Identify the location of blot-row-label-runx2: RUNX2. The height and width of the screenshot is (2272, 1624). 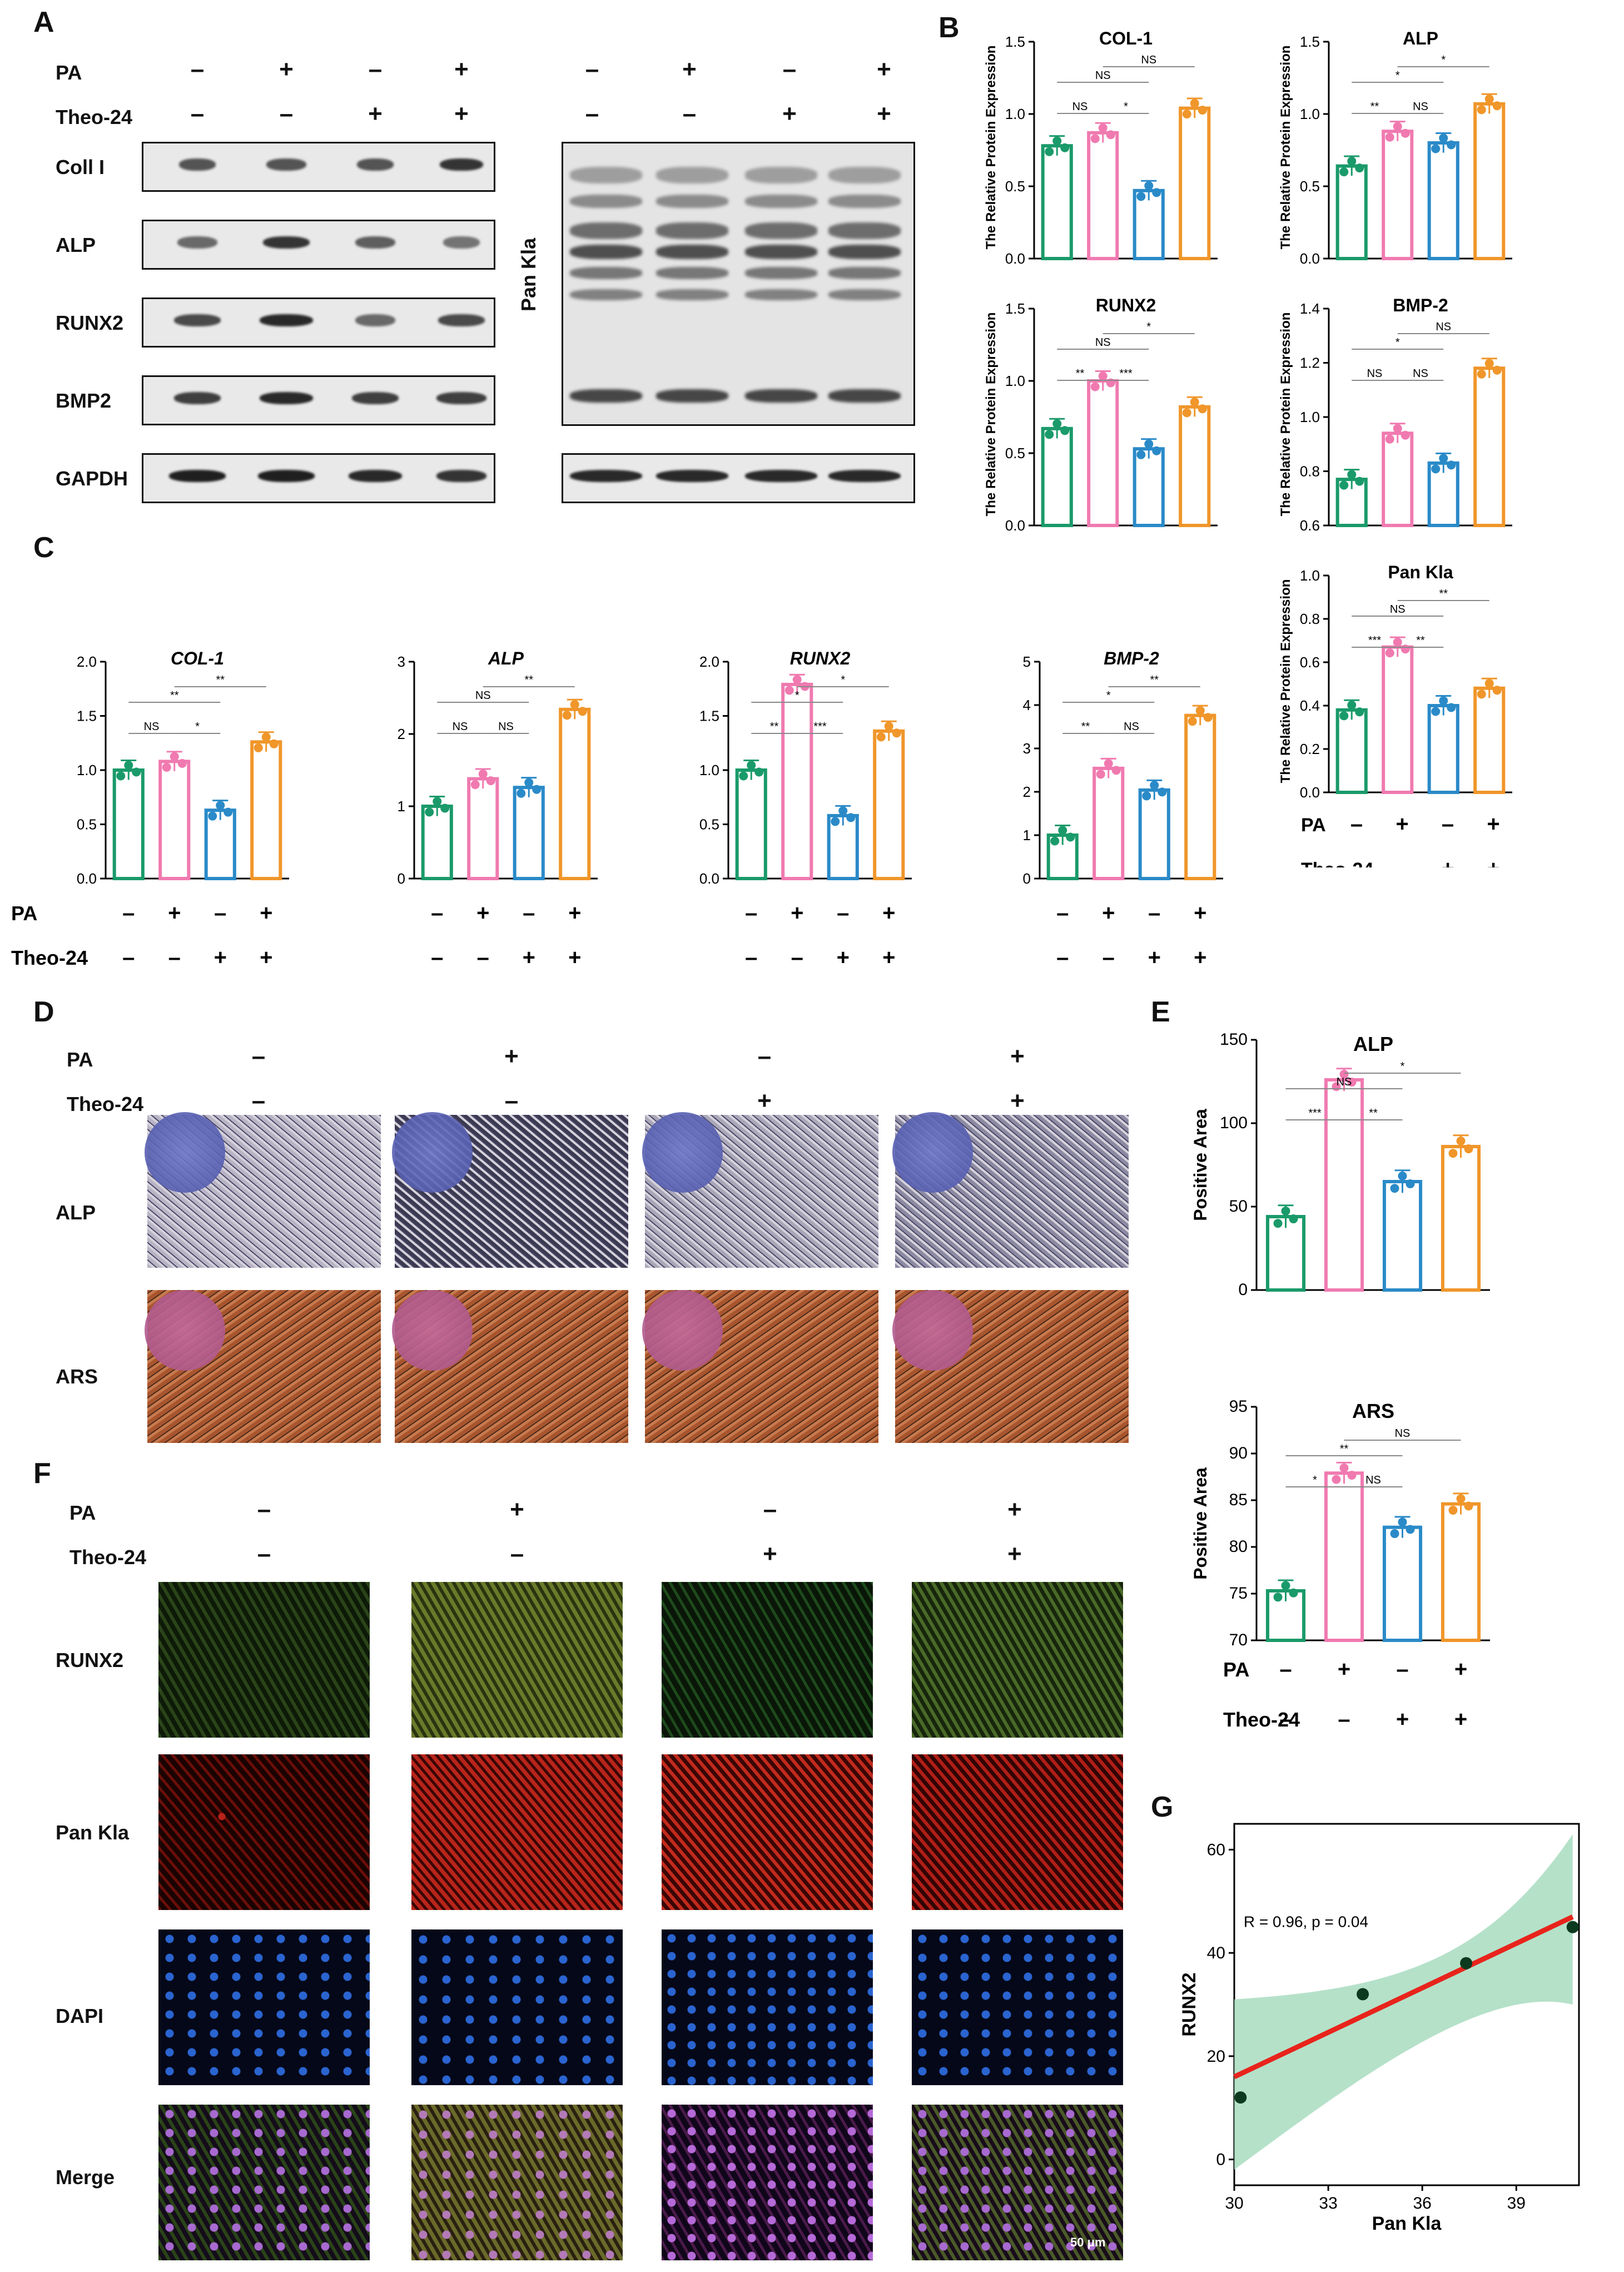
(90, 322).